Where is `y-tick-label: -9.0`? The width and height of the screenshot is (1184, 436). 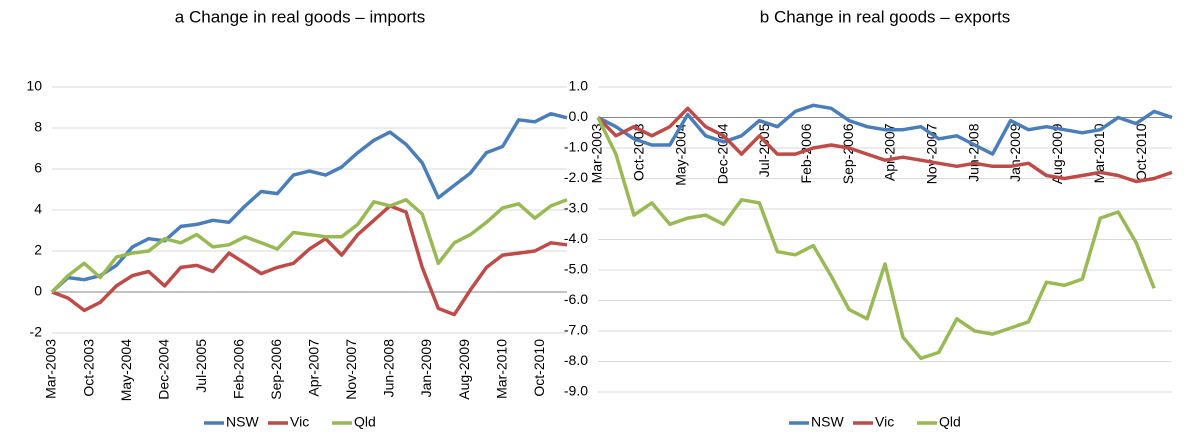
y-tick-label: -9.0 is located at coordinates (576, 391).